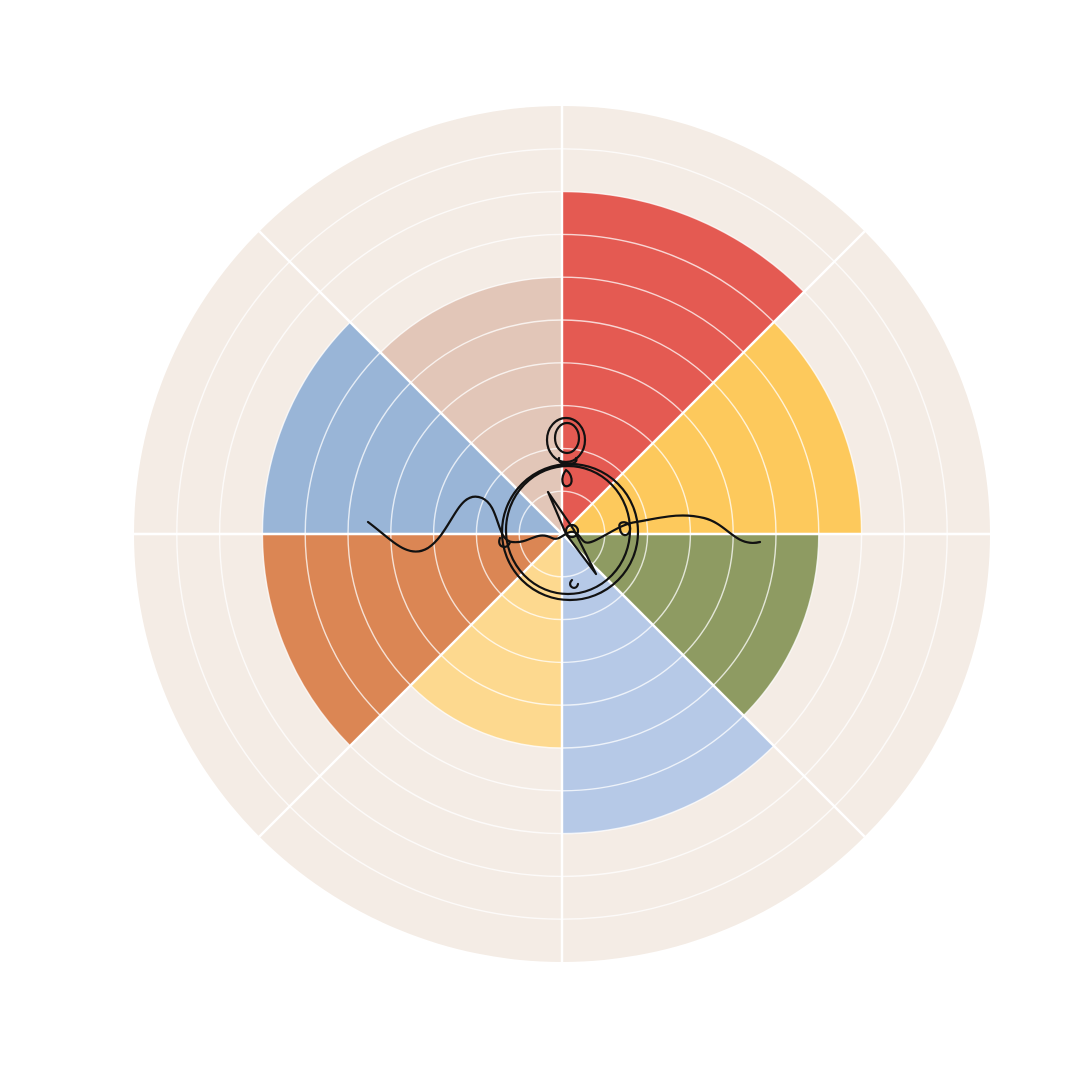 This screenshot has height=1080, width=1080. I want to click on compass-needle, so click(572, 533).